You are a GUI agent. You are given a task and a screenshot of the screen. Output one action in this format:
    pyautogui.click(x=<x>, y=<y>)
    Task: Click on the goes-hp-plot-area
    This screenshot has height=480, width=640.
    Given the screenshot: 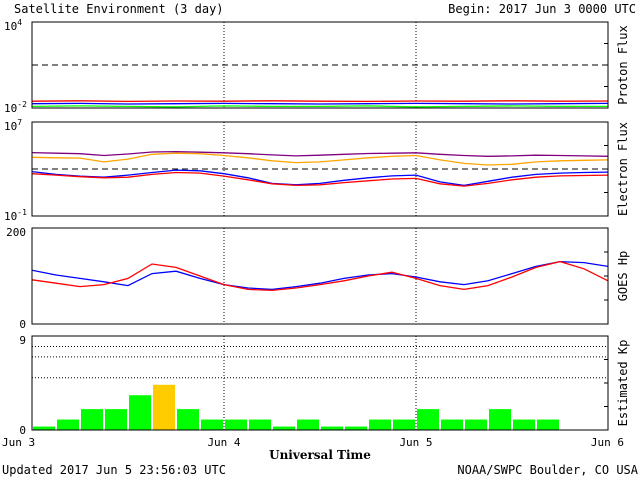 What is the action you would take?
    pyautogui.click(x=320, y=276)
    